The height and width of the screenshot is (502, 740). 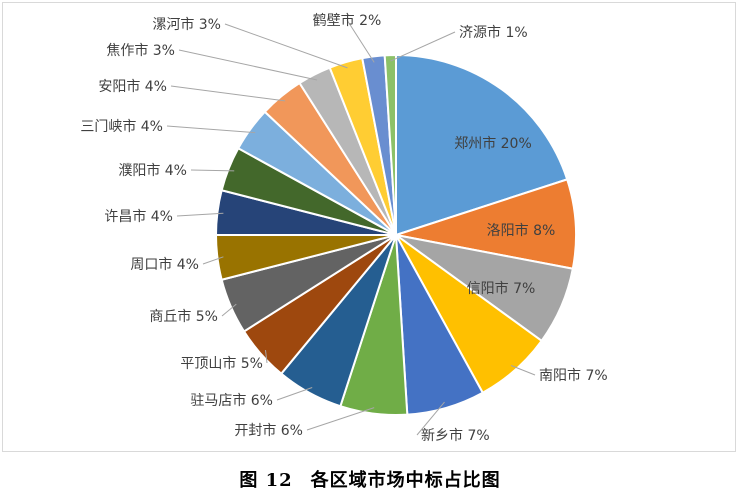 I want to click on slice-label-1: 郑州市 20%, so click(x=493, y=143).